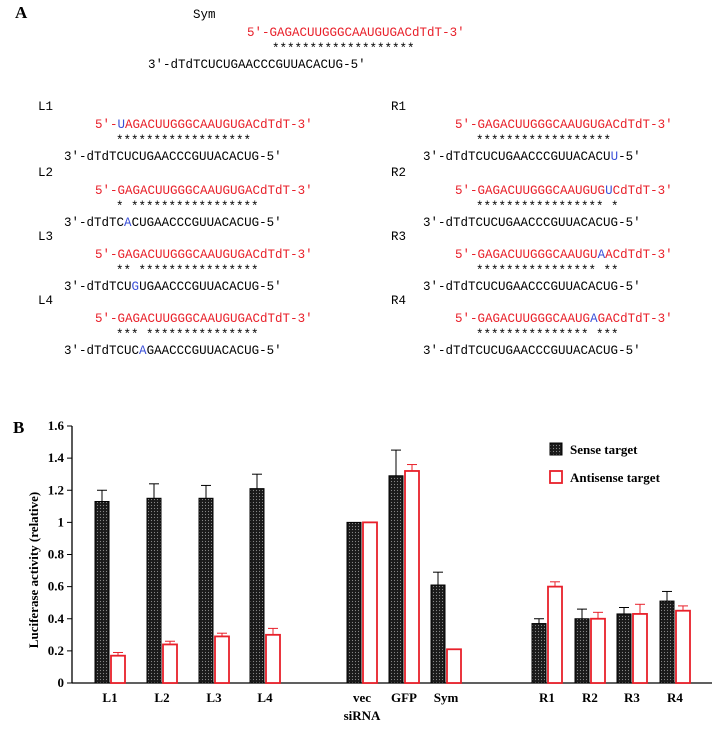 The image size is (719, 732). What do you see at coordinates (56, 586) in the screenshot?
I see `y-tick-label: 0.6` at bounding box center [56, 586].